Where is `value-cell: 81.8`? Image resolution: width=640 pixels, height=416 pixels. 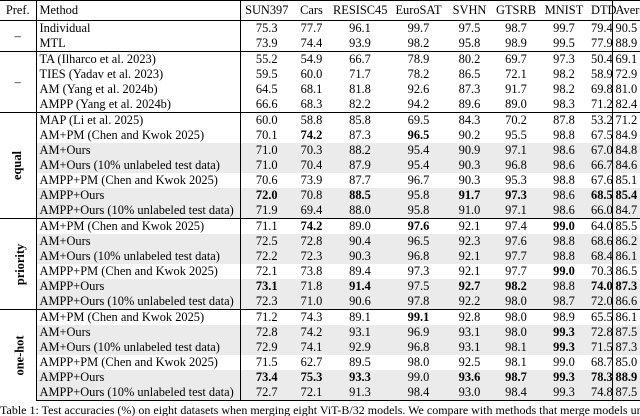 value-cell: 81.8 is located at coordinates (360, 89).